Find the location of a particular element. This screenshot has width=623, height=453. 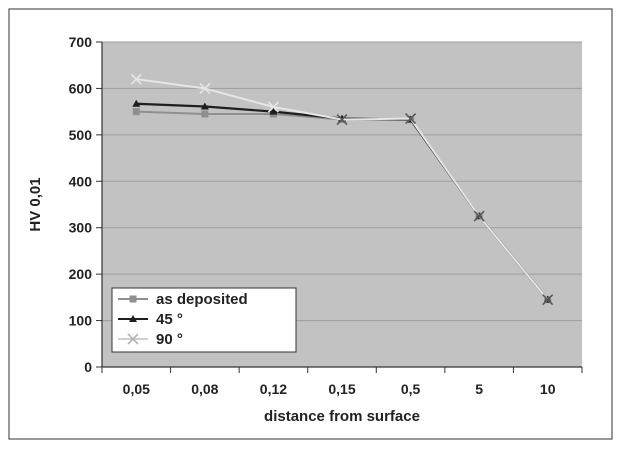

legend-label: 45 ° is located at coordinates (169, 319).